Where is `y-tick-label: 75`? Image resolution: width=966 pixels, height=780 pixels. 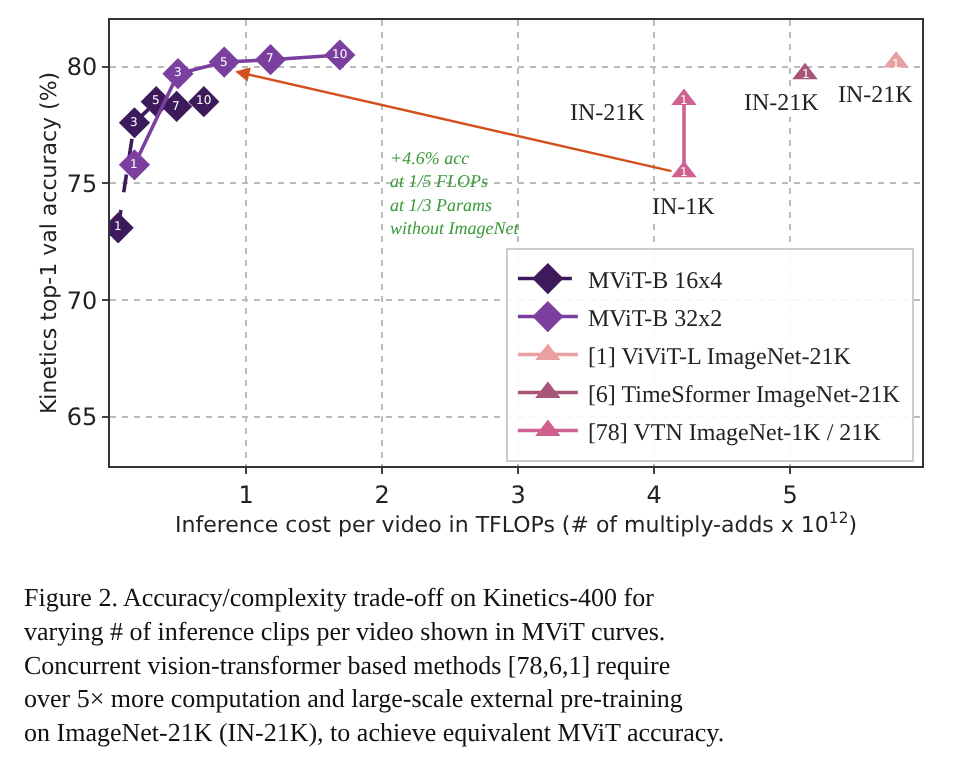 y-tick-label: 75 is located at coordinates (82, 183).